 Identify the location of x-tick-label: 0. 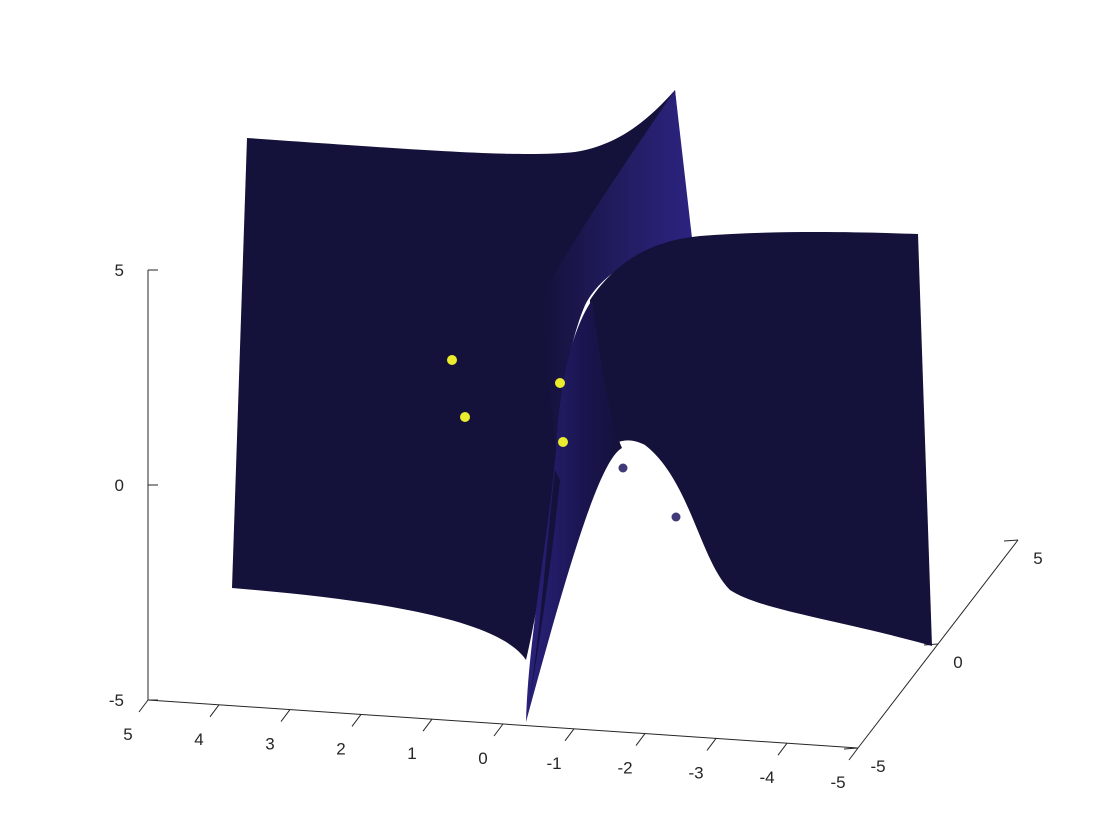
(482, 758).